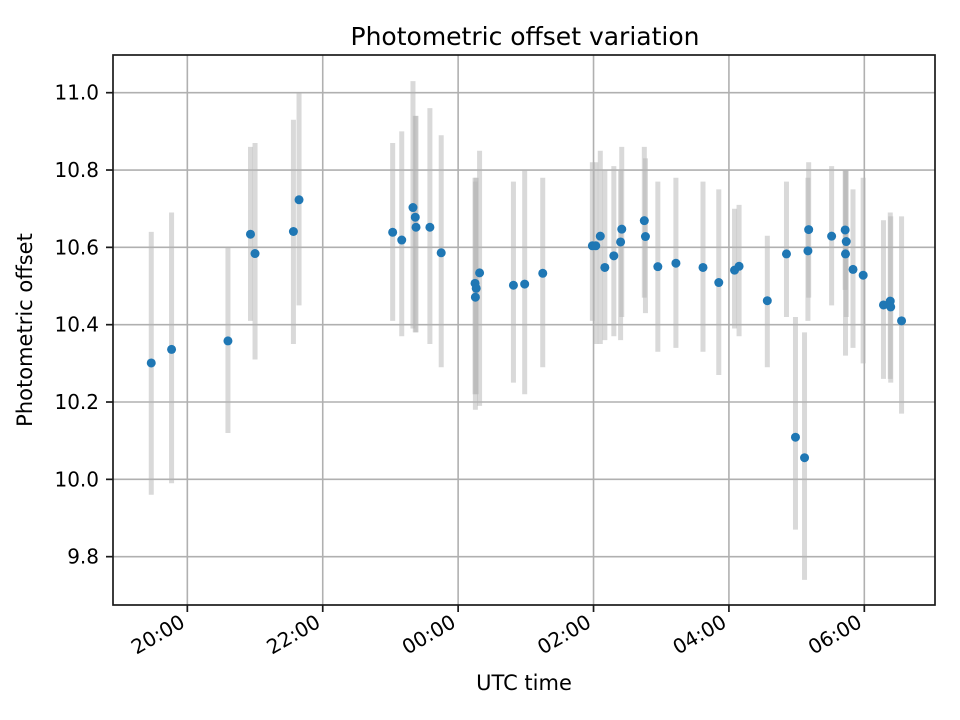 The width and height of the screenshot is (960, 720). Describe the element at coordinates (700, 635) in the screenshot. I see `x-tick-label: 04:00` at that location.